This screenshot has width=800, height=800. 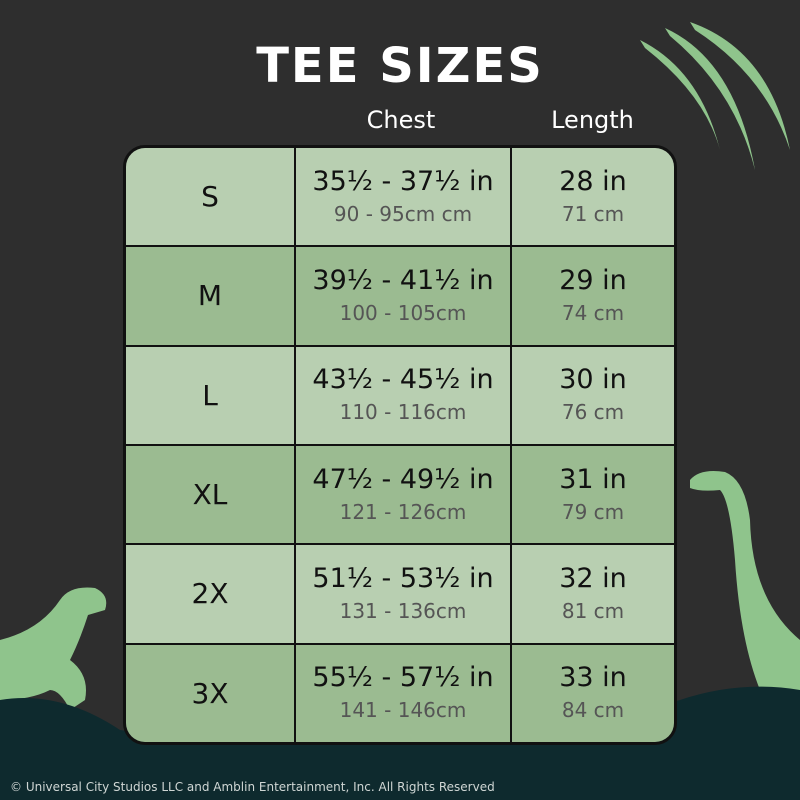 I want to click on chest-cell: 51½ - 53½ in 131 - 136cm, so click(x=404, y=594).